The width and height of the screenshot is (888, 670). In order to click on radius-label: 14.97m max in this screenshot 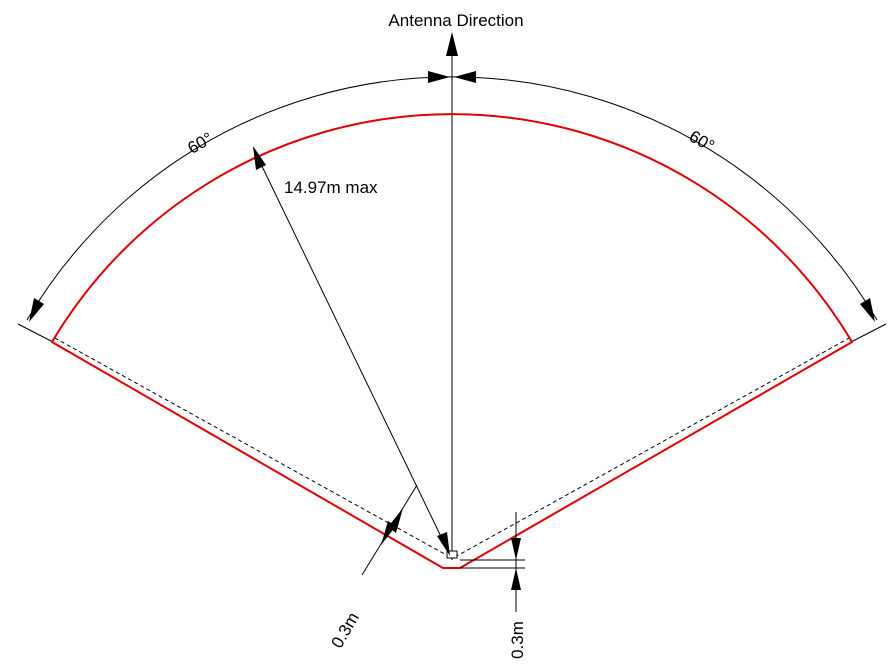, I will do `click(331, 187)`.